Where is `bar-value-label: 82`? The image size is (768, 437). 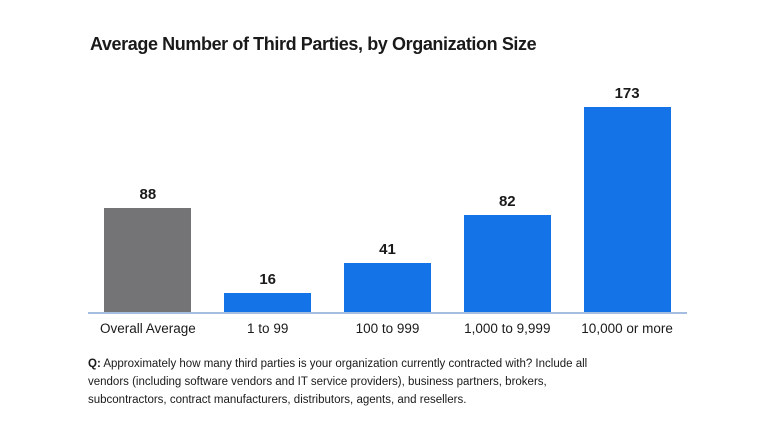
bar-value-label: 82 is located at coordinates (507, 201).